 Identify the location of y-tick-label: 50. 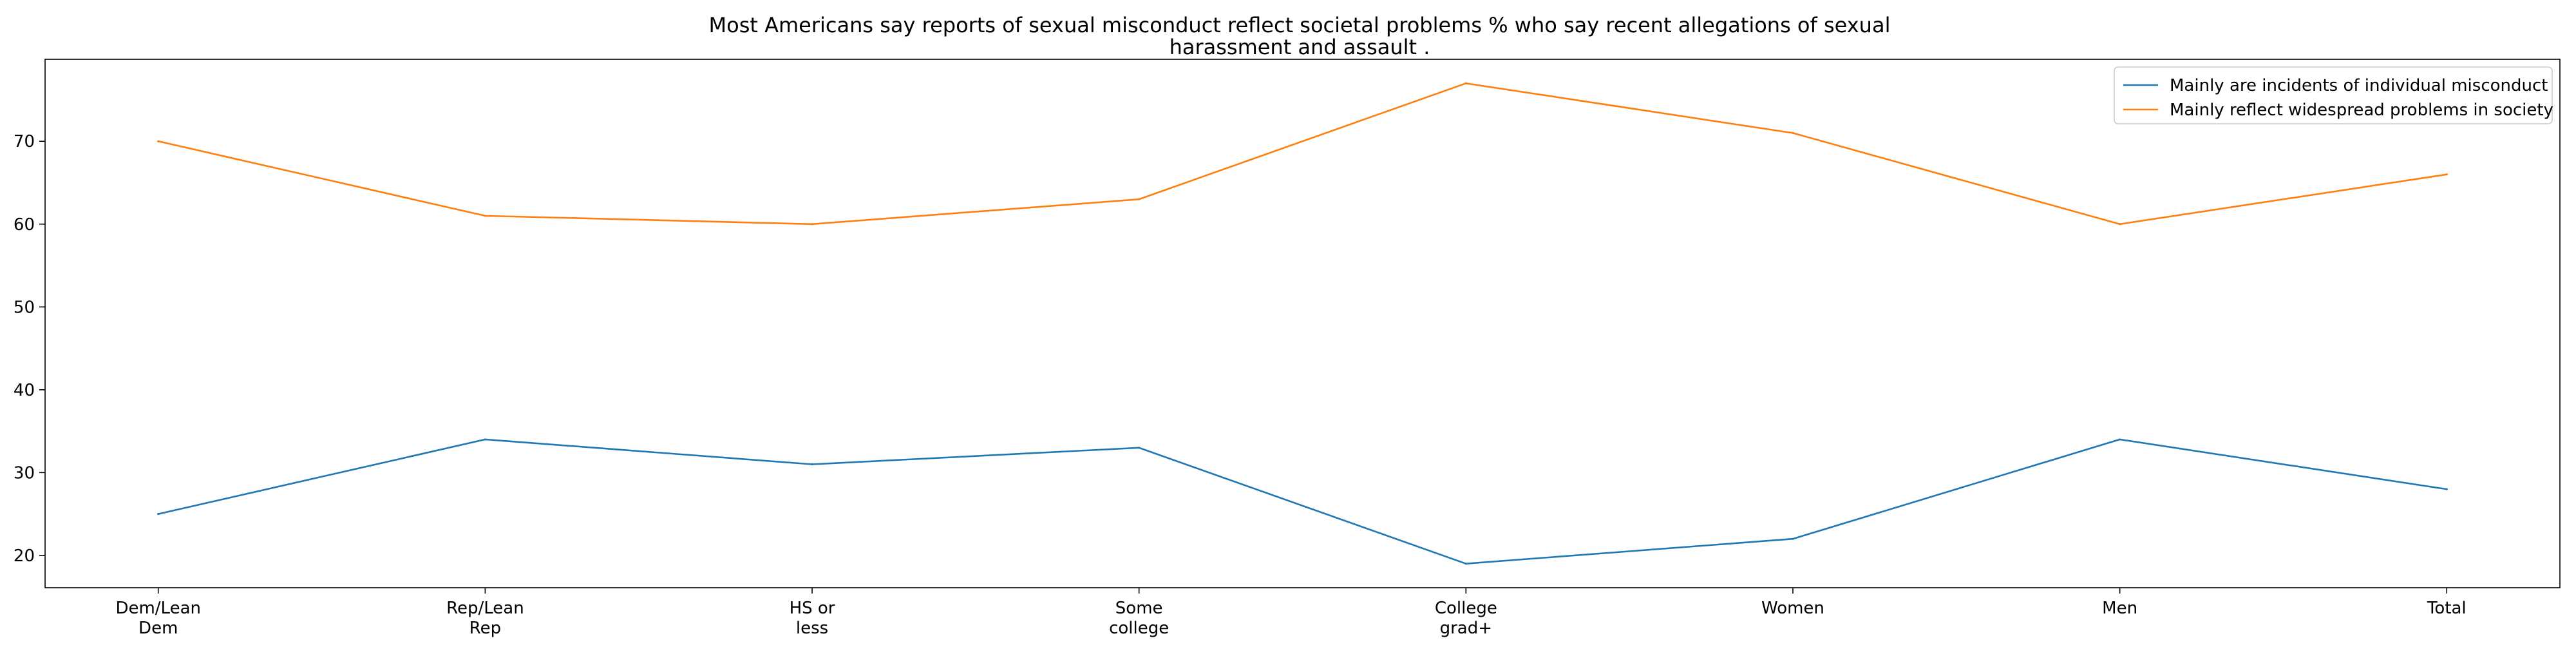
(24, 307).